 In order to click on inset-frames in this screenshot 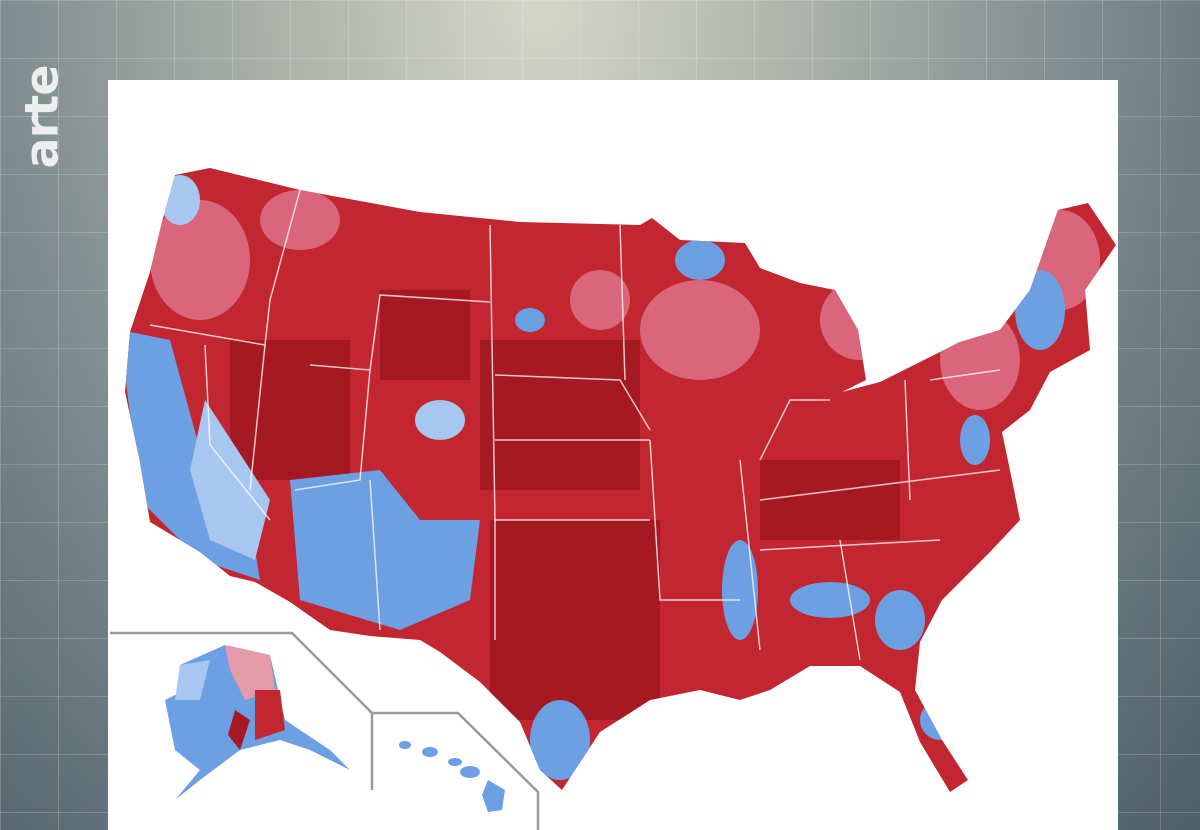, I will do `click(325, 730)`.